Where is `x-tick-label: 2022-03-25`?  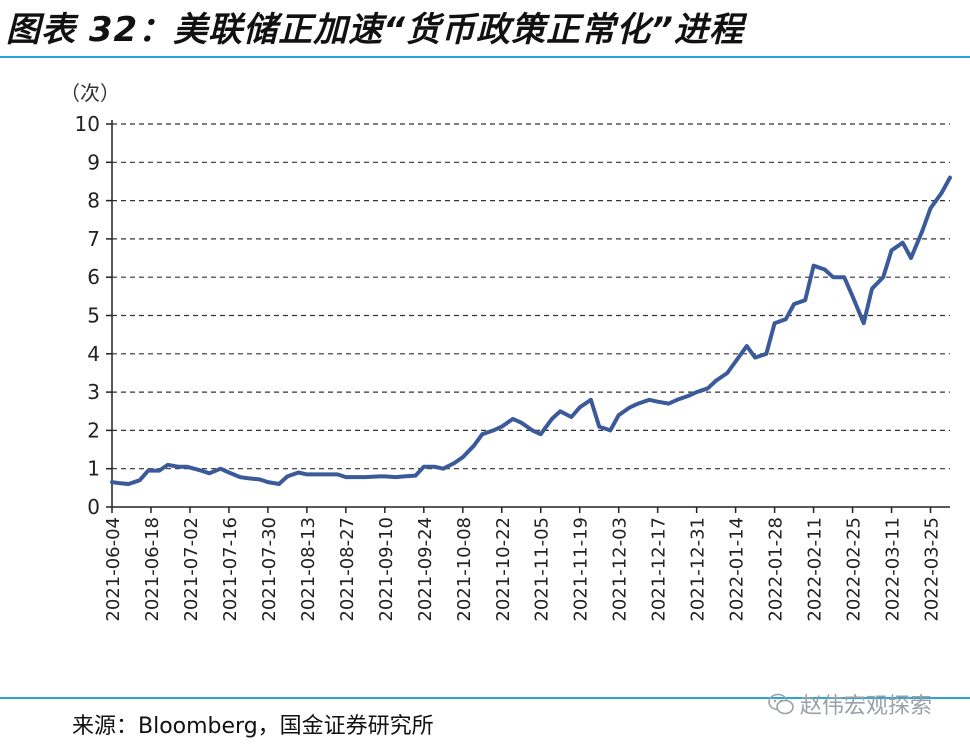
x-tick-label: 2022-03-25 is located at coordinates (932, 569).